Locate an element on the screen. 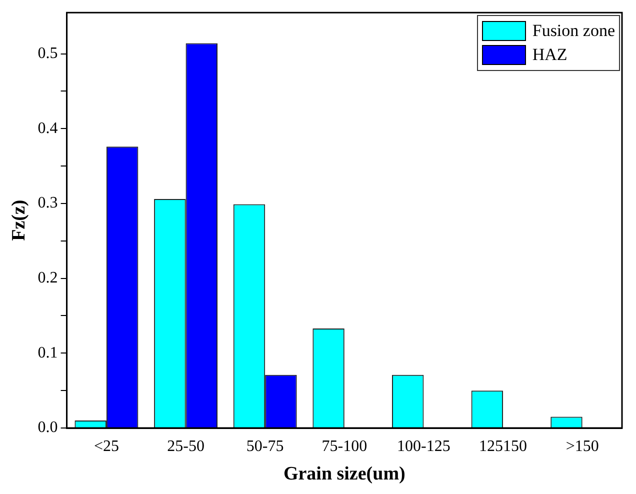 The width and height of the screenshot is (636, 494). x-tick-label: 25-50 is located at coordinates (185, 446).